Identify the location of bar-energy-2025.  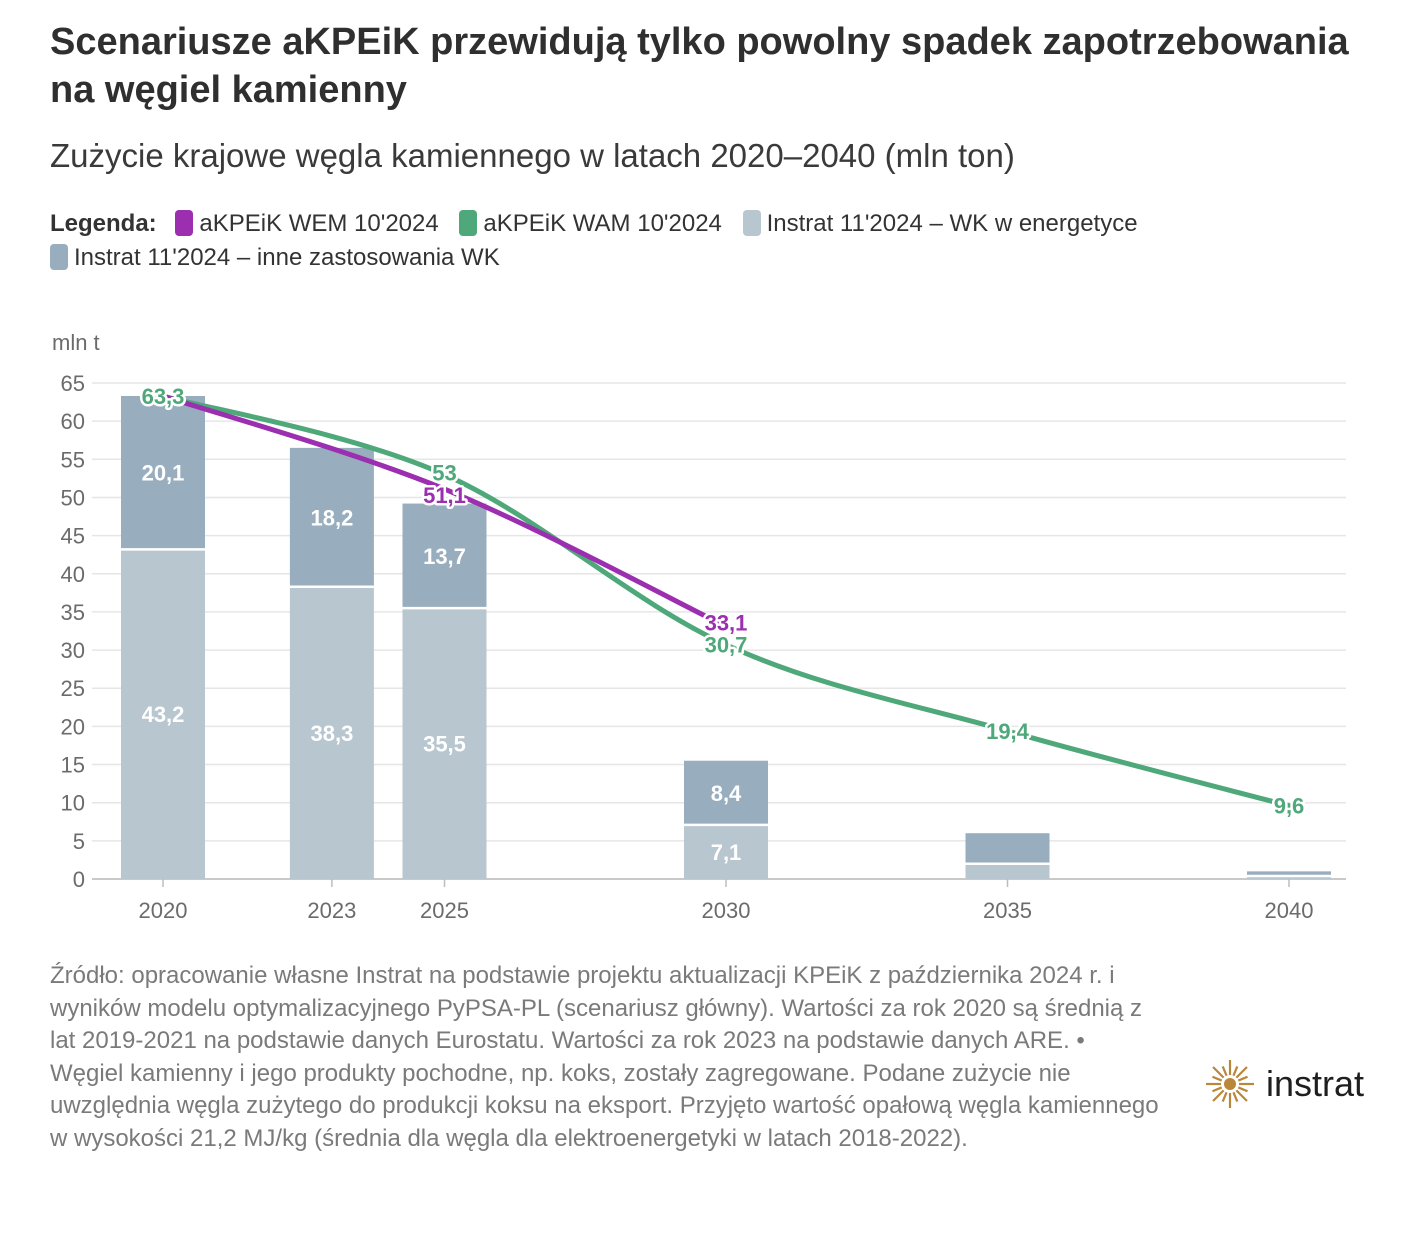
(444, 743).